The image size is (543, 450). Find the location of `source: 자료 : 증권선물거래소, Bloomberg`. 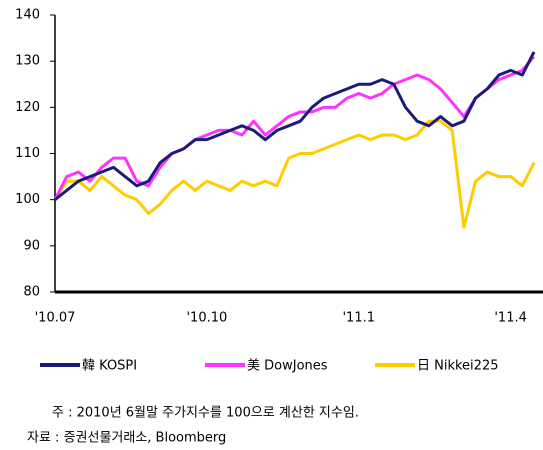

source: 자료 : 증권선물거래소, Bloomberg is located at coordinates (126, 438).